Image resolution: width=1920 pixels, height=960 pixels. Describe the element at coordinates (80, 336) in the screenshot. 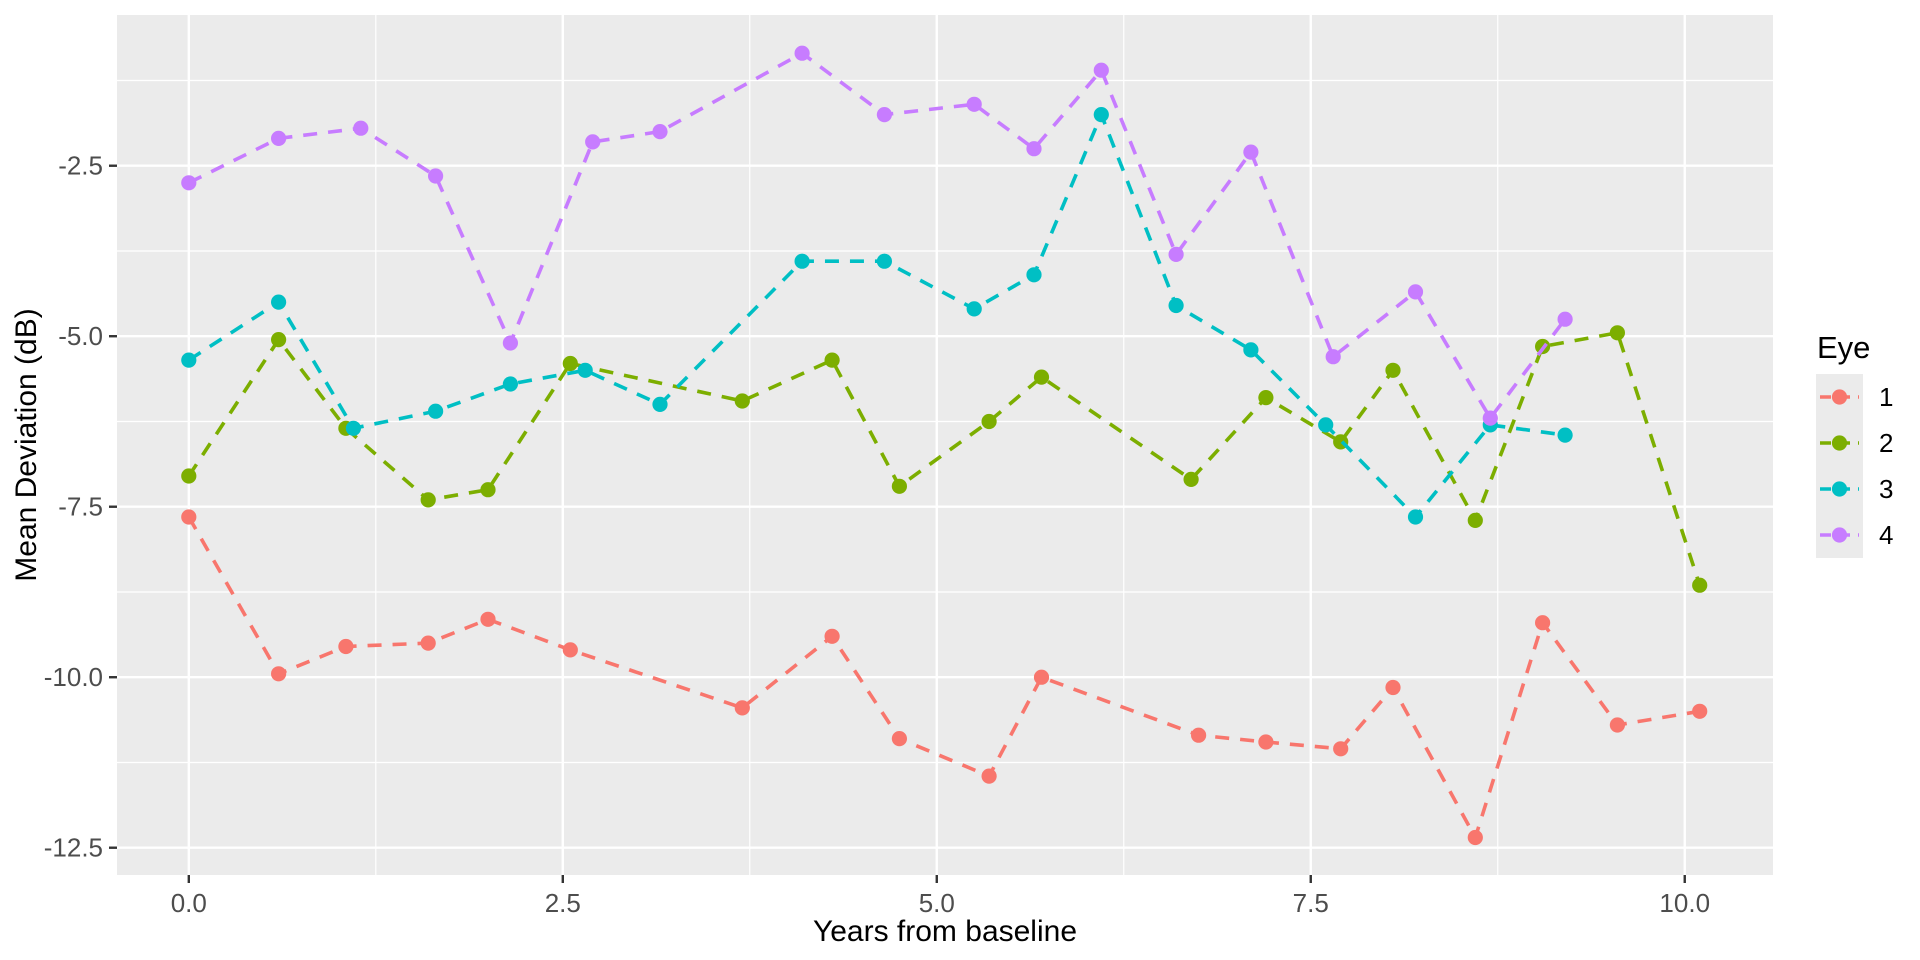

I see `y-tick-label: -5.0` at that location.